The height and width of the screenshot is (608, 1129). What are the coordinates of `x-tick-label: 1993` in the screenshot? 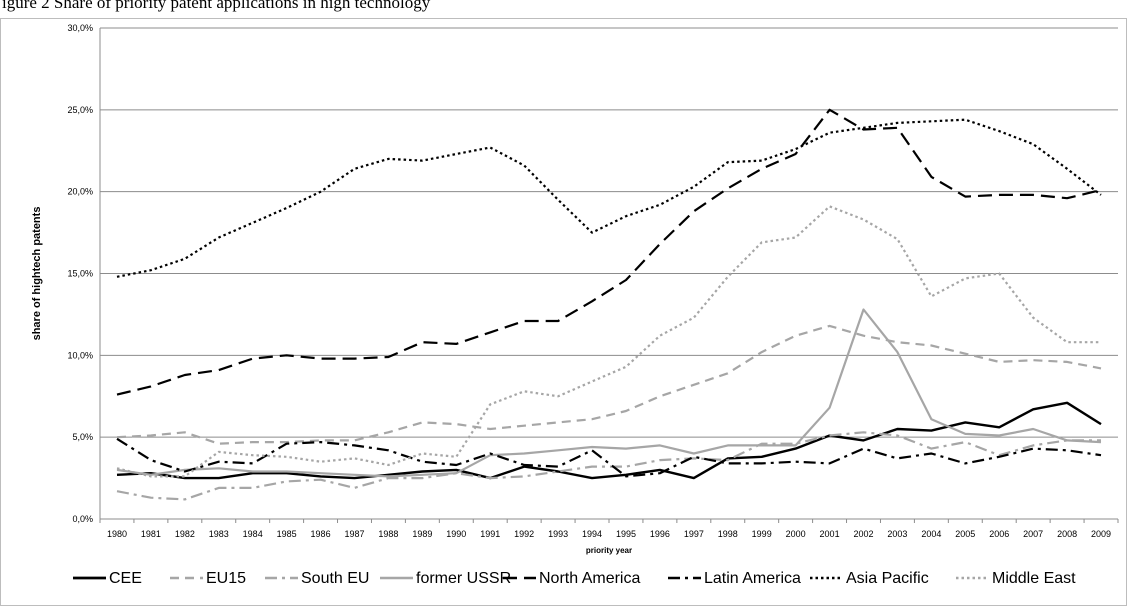 It's located at (558, 534).